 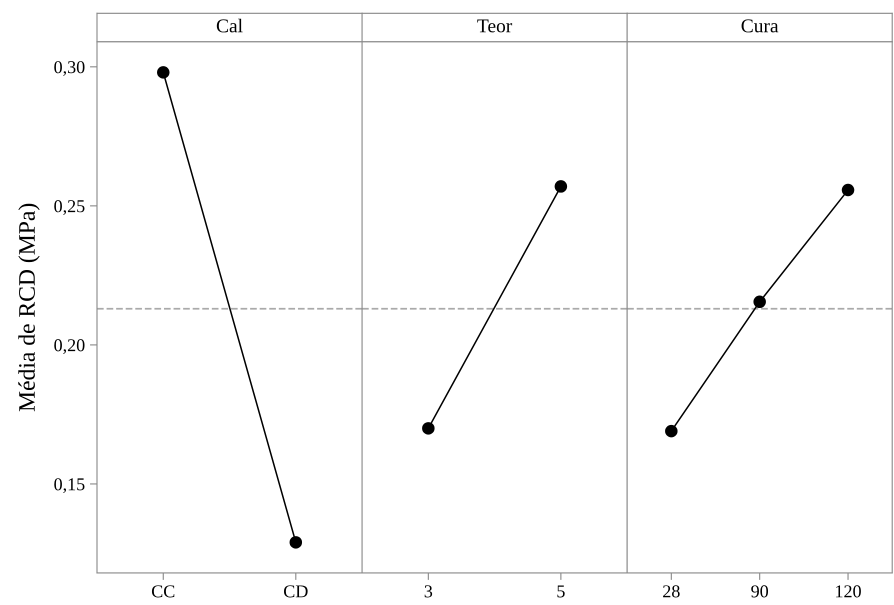 I want to click on y-tick-label: 0,25, so click(x=69, y=207).